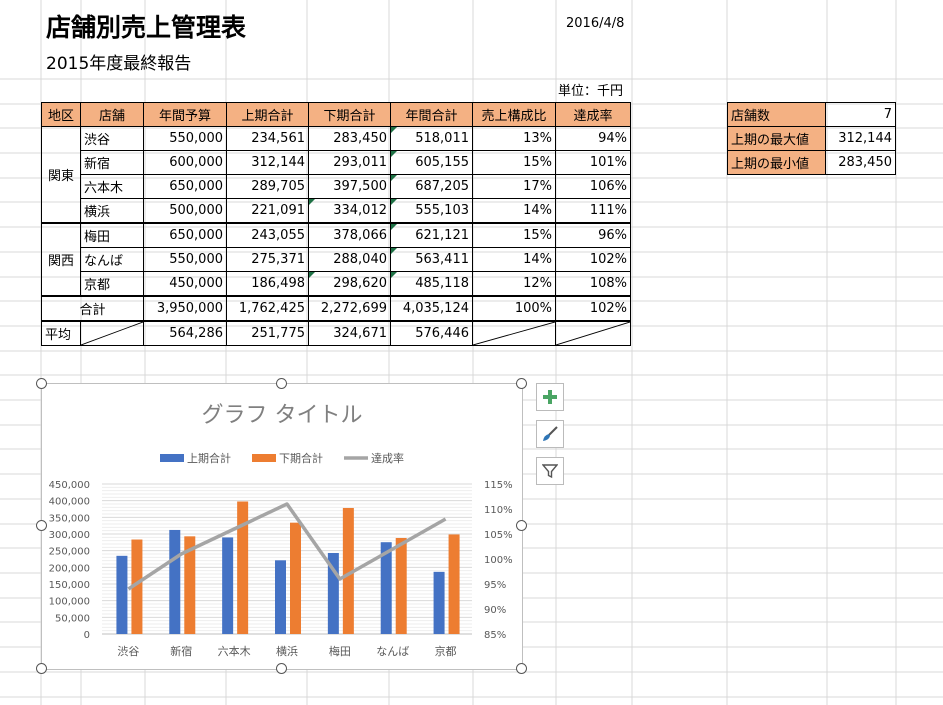 Image resolution: width=943 pixels, height=705 pixels. Describe the element at coordinates (431, 186) in the screenshot. I see `annual-total-cell: 687,205` at that location.